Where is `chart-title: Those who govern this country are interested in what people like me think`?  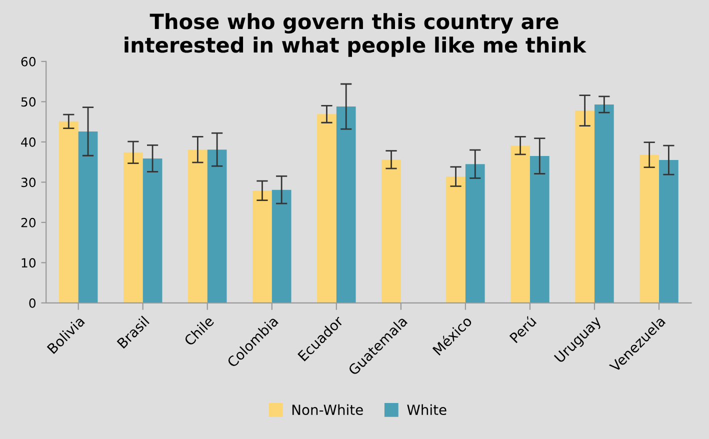 chart-title: Those who govern this country are interested in what people like me think is located at coordinates (355, 35).